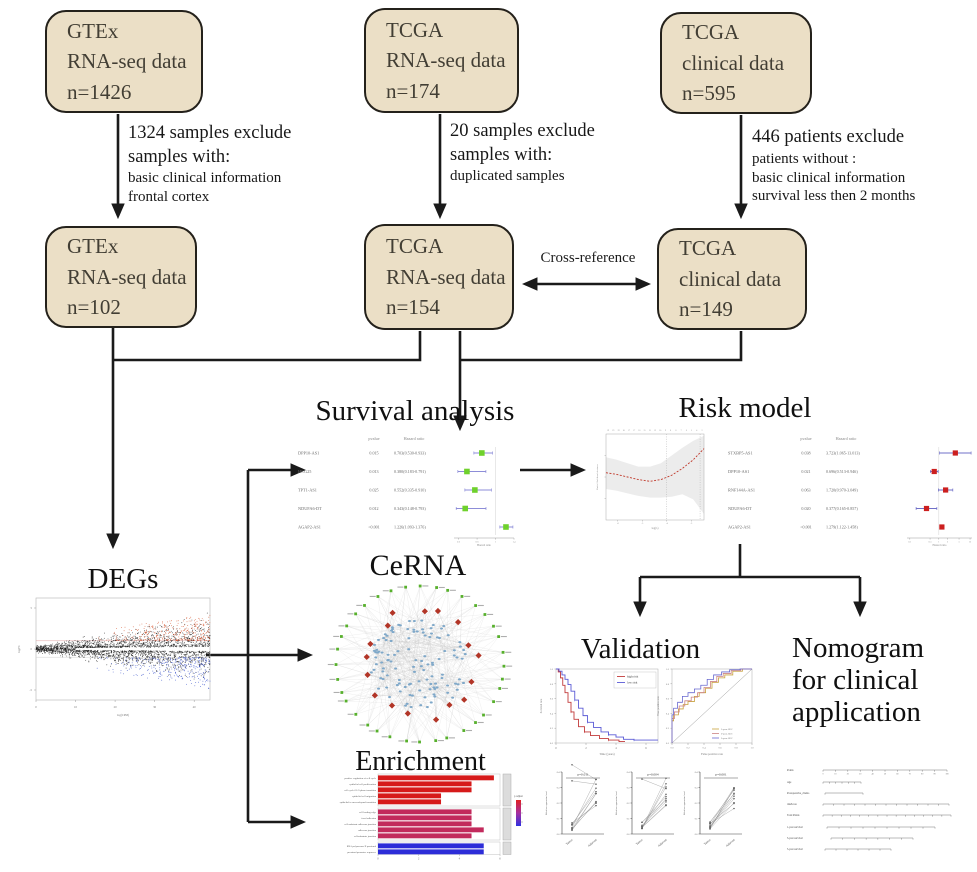 The width and height of the screenshot is (977, 872). Describe the element at coordinates (597, 477) in the screenshot. I see `svg-text: Partial likelihood deviance` at that location.